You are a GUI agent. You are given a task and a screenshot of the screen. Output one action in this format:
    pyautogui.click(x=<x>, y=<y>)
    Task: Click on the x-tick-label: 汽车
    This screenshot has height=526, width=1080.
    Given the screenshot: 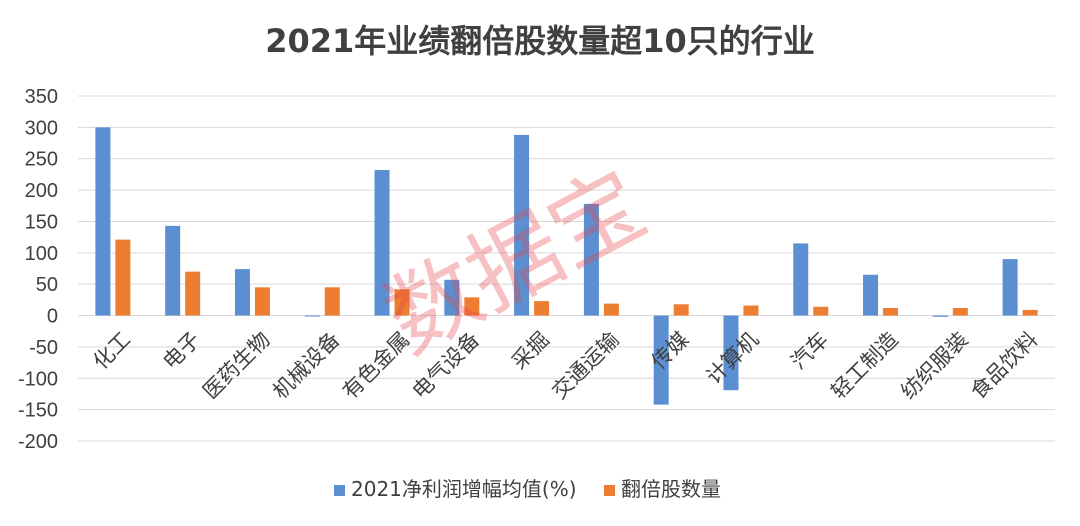 What is the action you would take?
    pyautogui.click(x=809, y=350)
    